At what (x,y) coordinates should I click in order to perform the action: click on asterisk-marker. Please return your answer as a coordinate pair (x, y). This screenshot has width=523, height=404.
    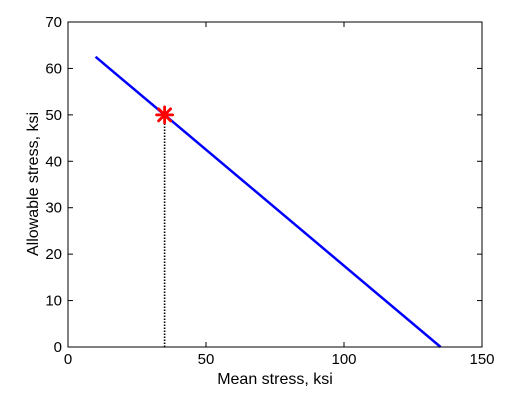
    Looking at the image, I should click on (165, 115).